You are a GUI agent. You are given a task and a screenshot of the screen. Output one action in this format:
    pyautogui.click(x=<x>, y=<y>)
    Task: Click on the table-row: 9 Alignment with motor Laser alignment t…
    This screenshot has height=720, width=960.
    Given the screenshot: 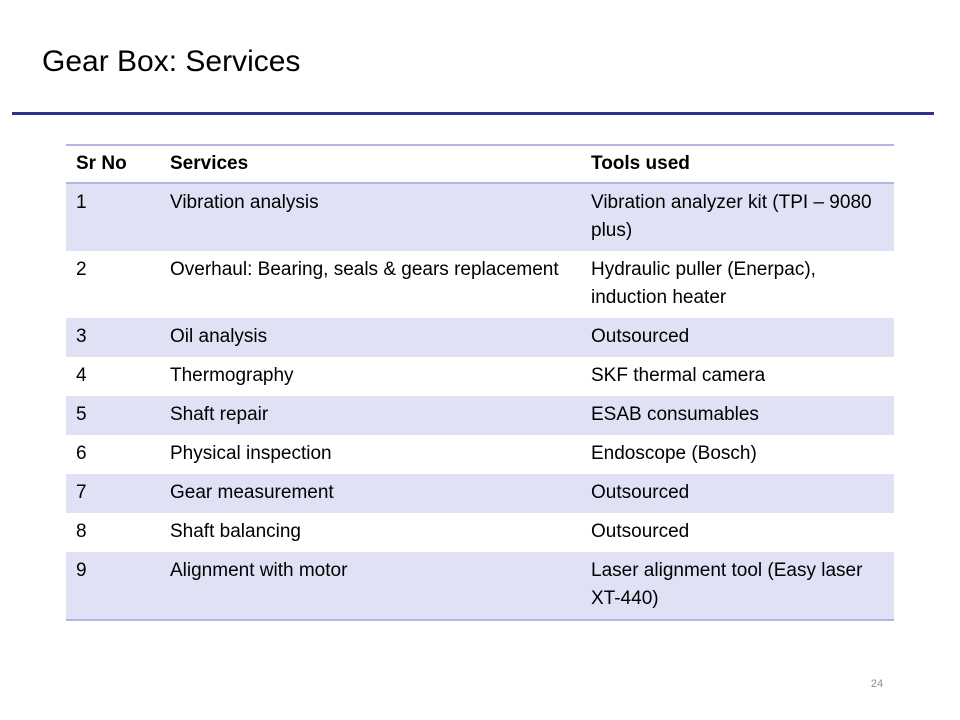 What is the action you would take?
    pyautogui.click(x=480, y=585)
    